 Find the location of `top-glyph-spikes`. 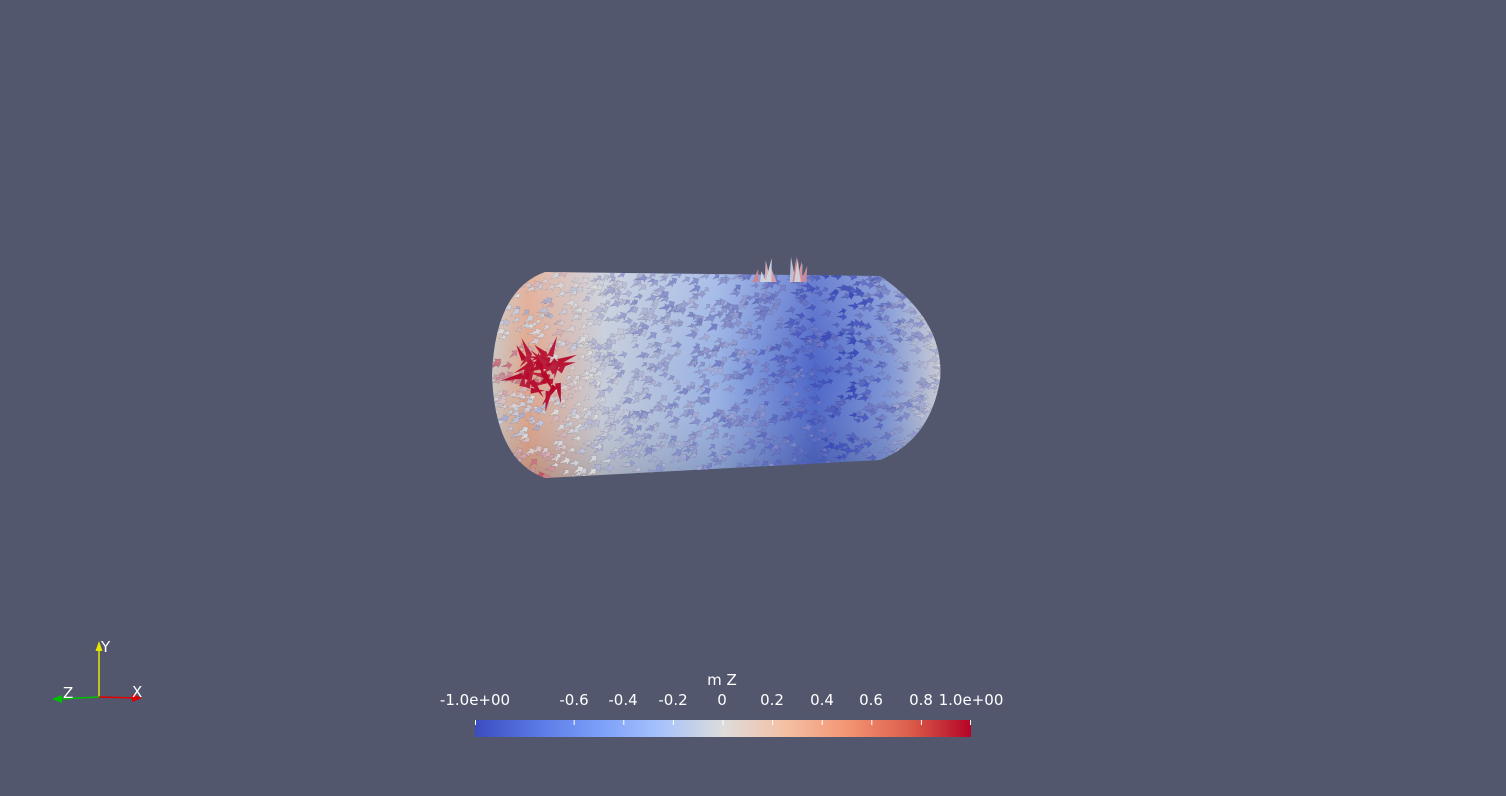

top-glyph-spikes is located at coordinates (780, 269).